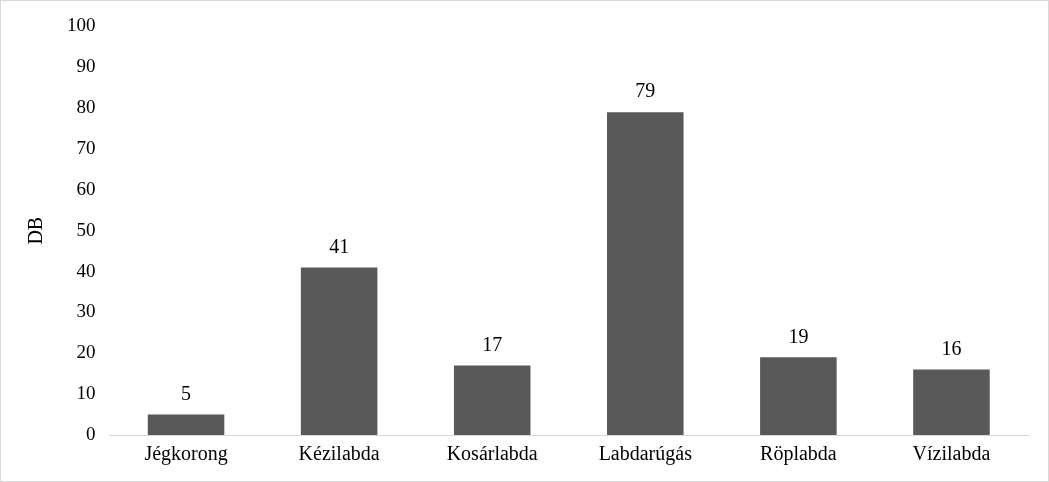 The width and height of the screenshot is (1049, 482). Describe the element at coordinates (81, 25) in the screenshot. I see `y-tick-label: 100` at that location.